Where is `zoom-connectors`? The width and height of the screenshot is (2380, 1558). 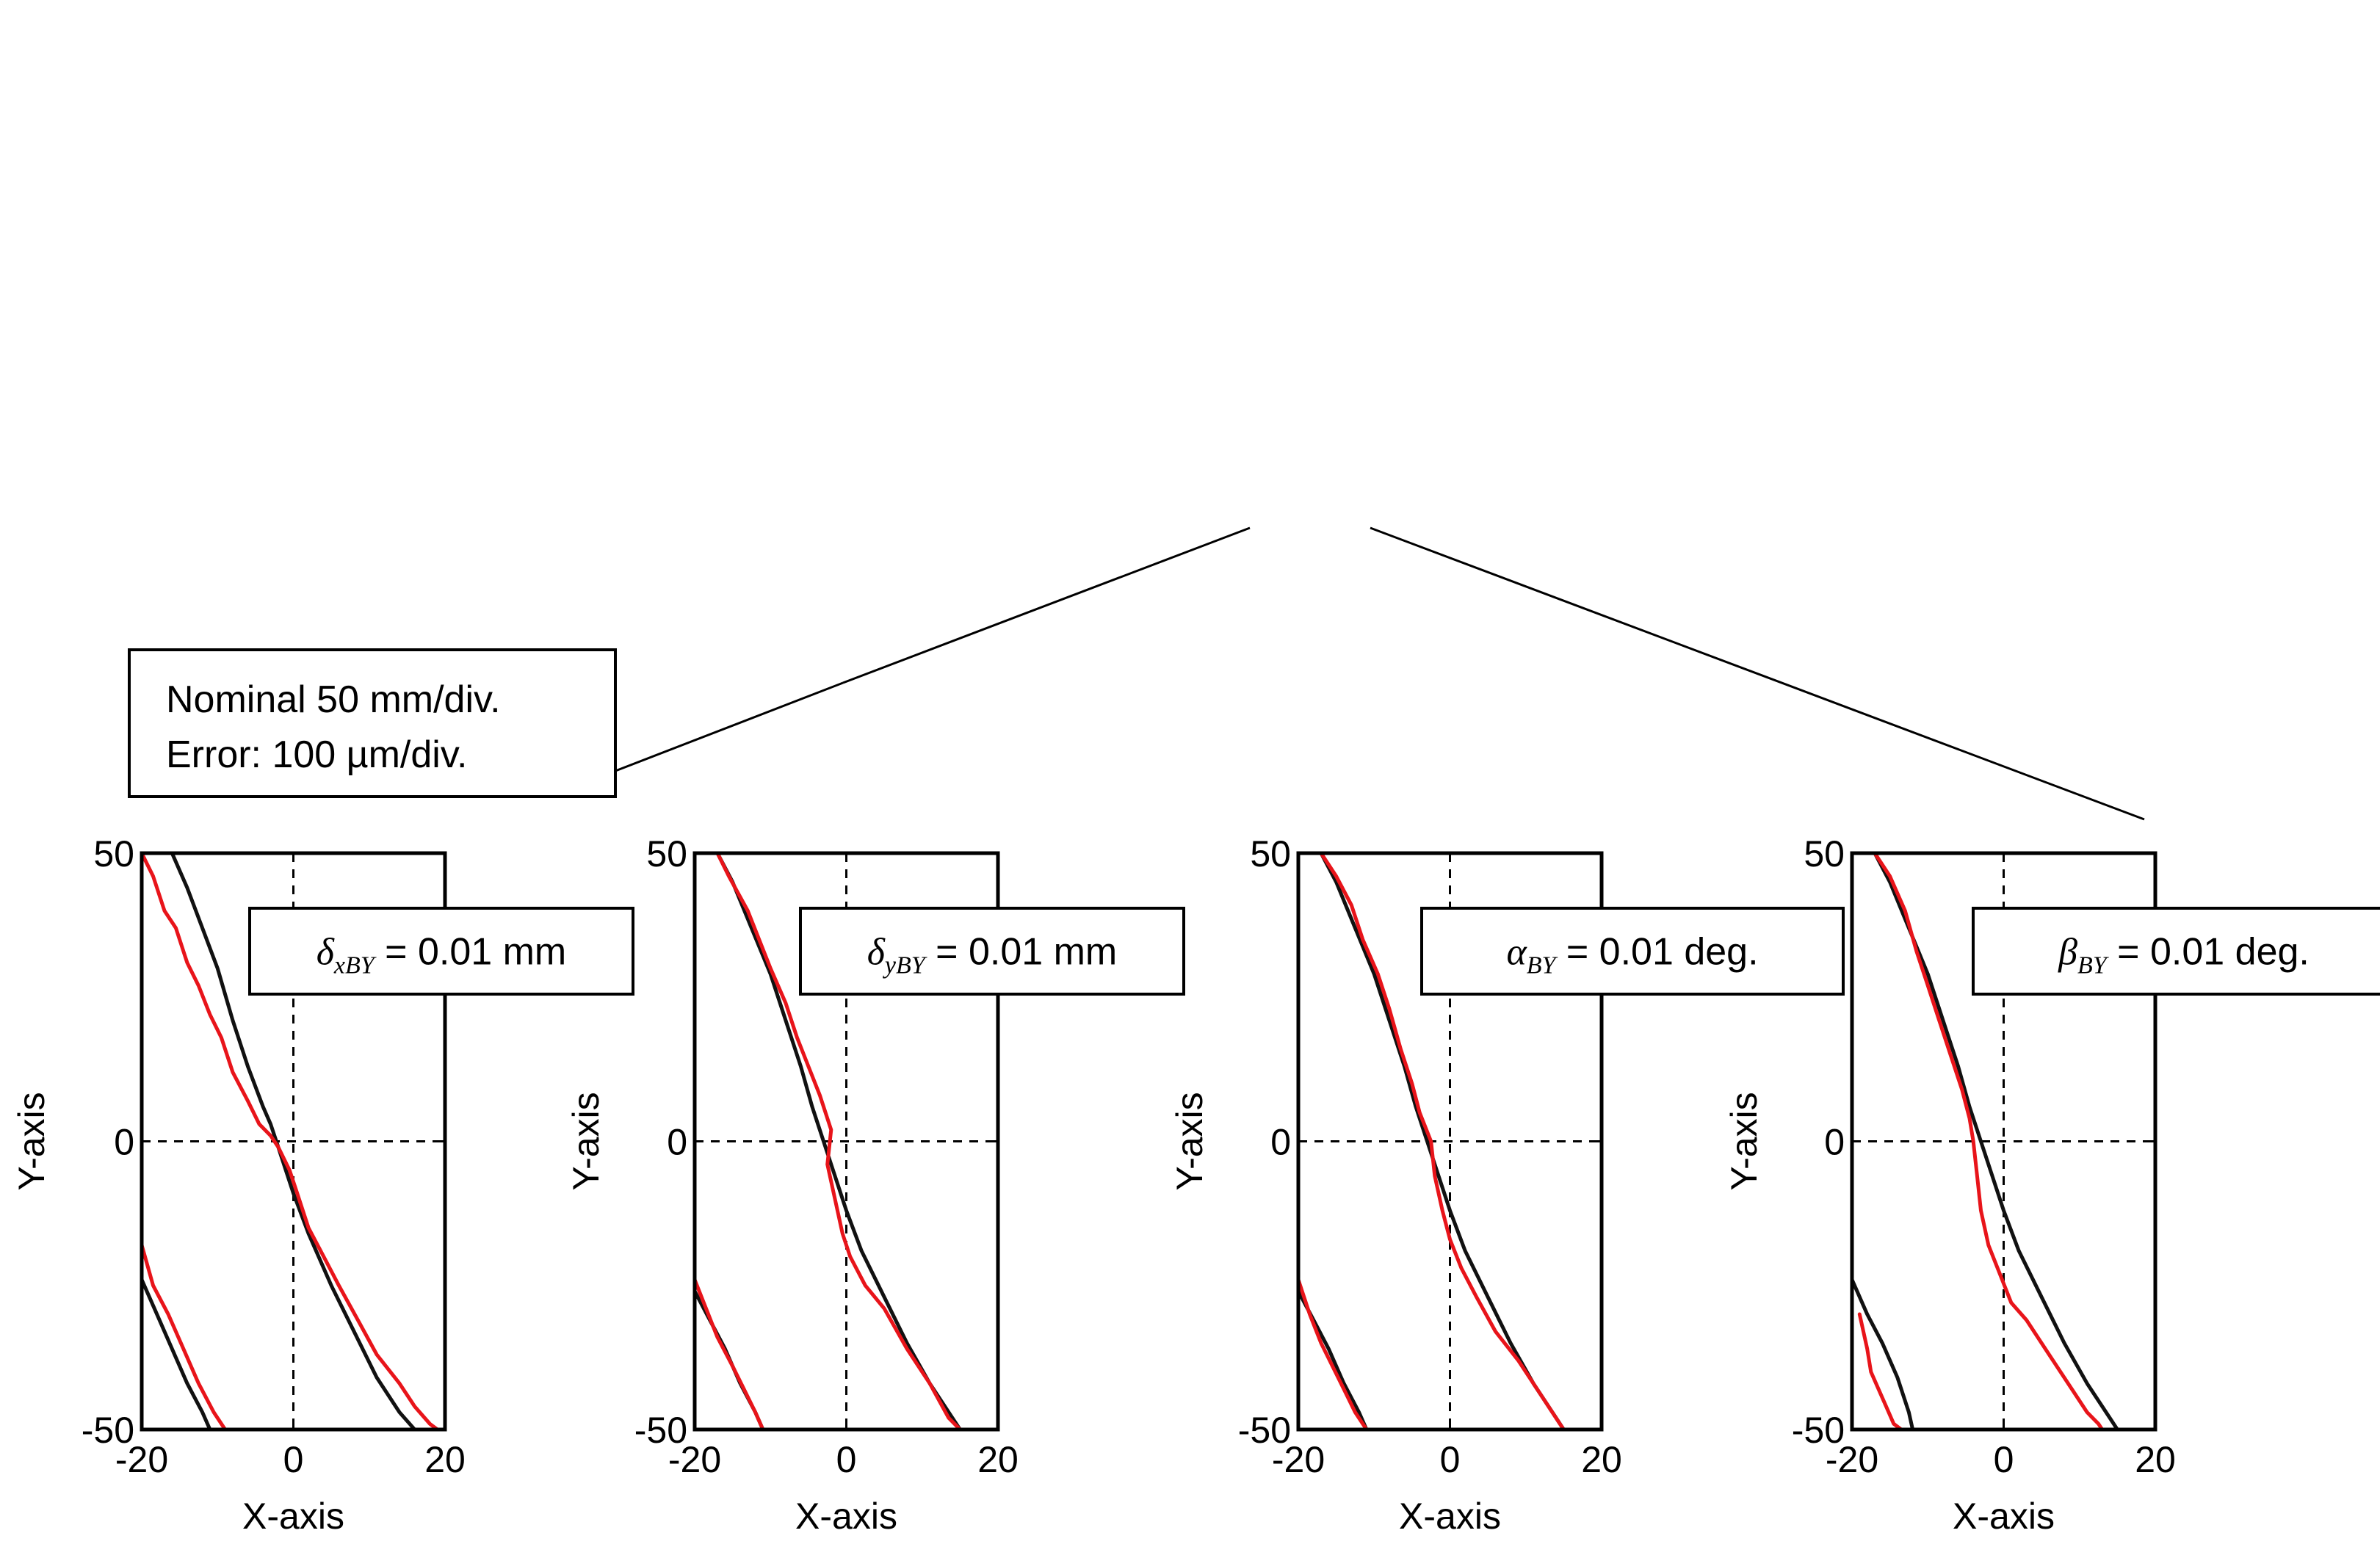
zoom-connectors is located at coordinates (1380, 673).